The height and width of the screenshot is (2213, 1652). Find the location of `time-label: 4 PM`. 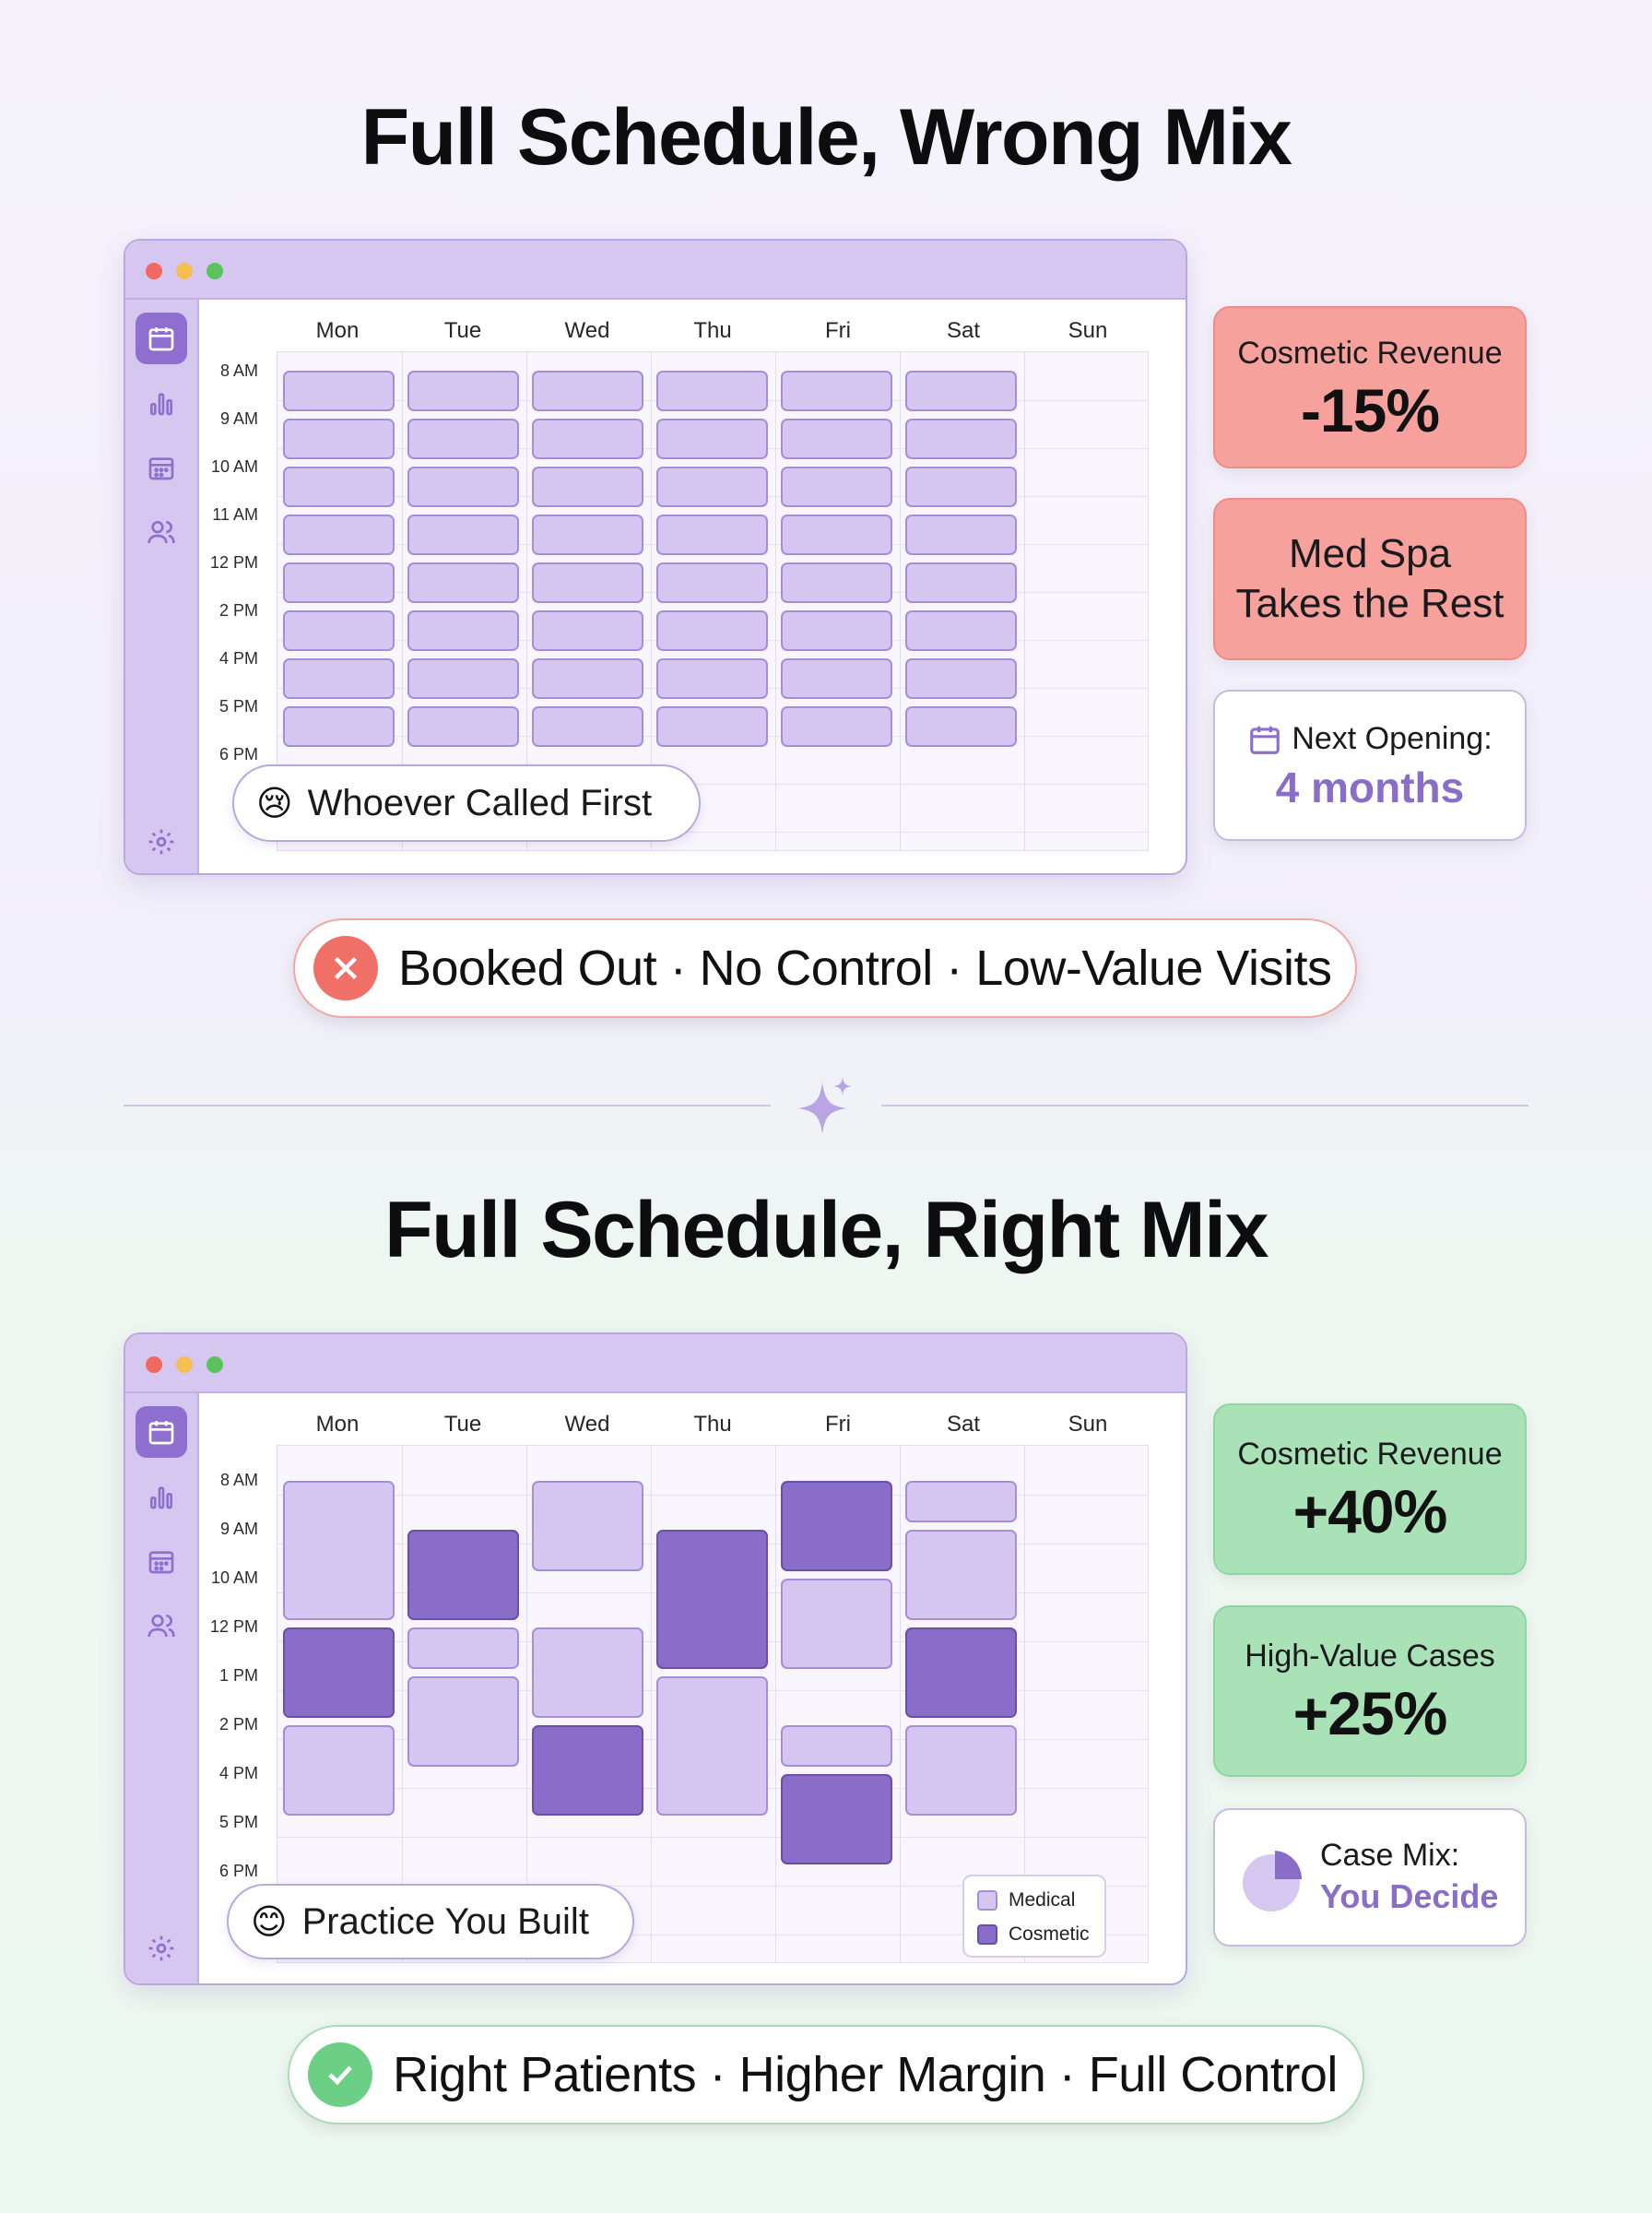

time-label: 4 PM is located at coordinates (238, 658).